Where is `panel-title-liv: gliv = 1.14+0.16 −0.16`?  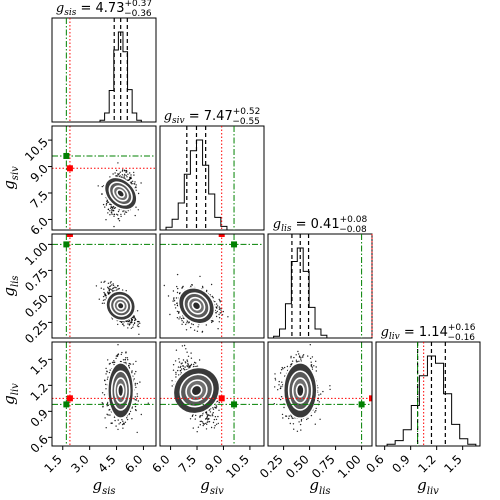 panel-title-liv: gliv = 1.14+0.16 −0.16 is located at coordinates (428, 333).